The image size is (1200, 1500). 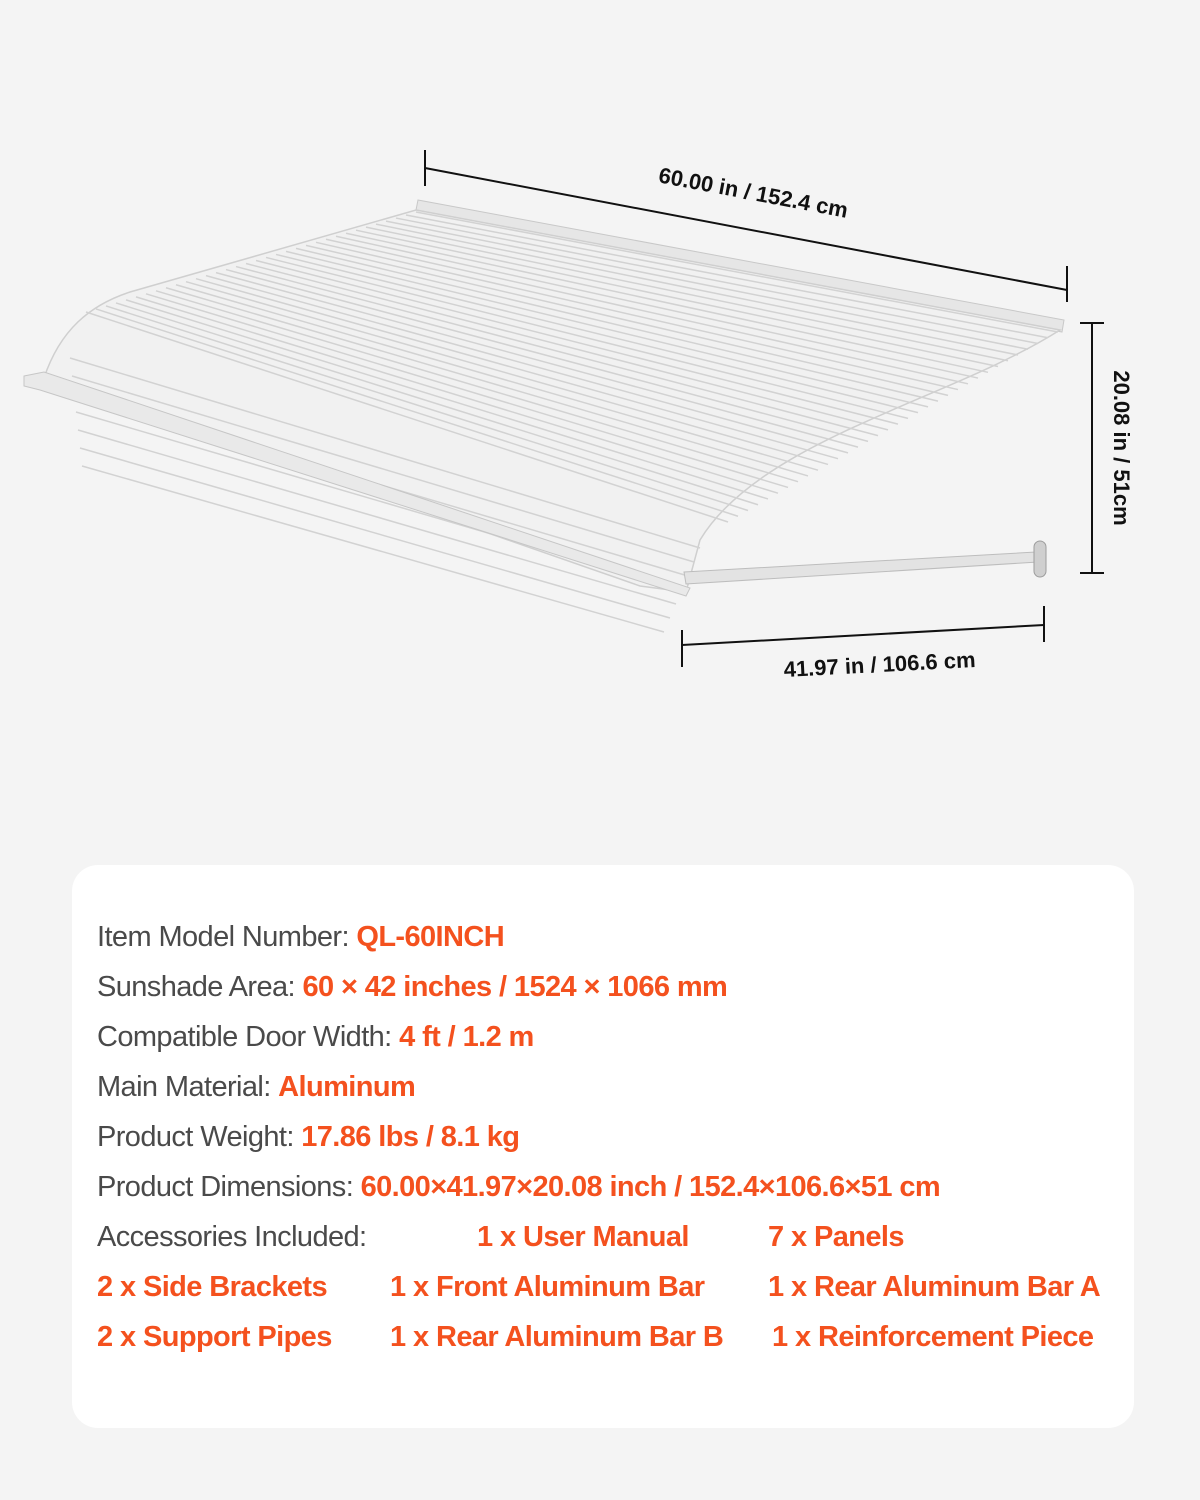 I want to click on spec-material: Main Material: Aluminum, so click(x=256, y=1087).